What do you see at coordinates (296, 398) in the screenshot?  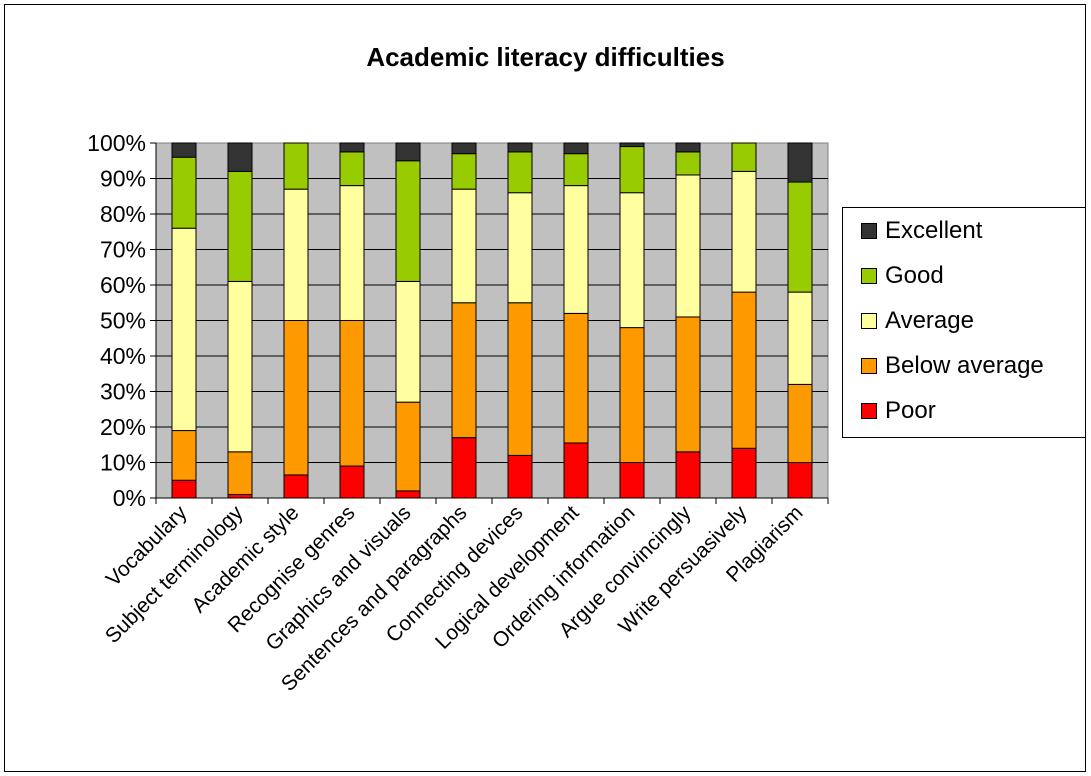 I see `bar-below-average-academic-style` at bounding box center [296, 398].